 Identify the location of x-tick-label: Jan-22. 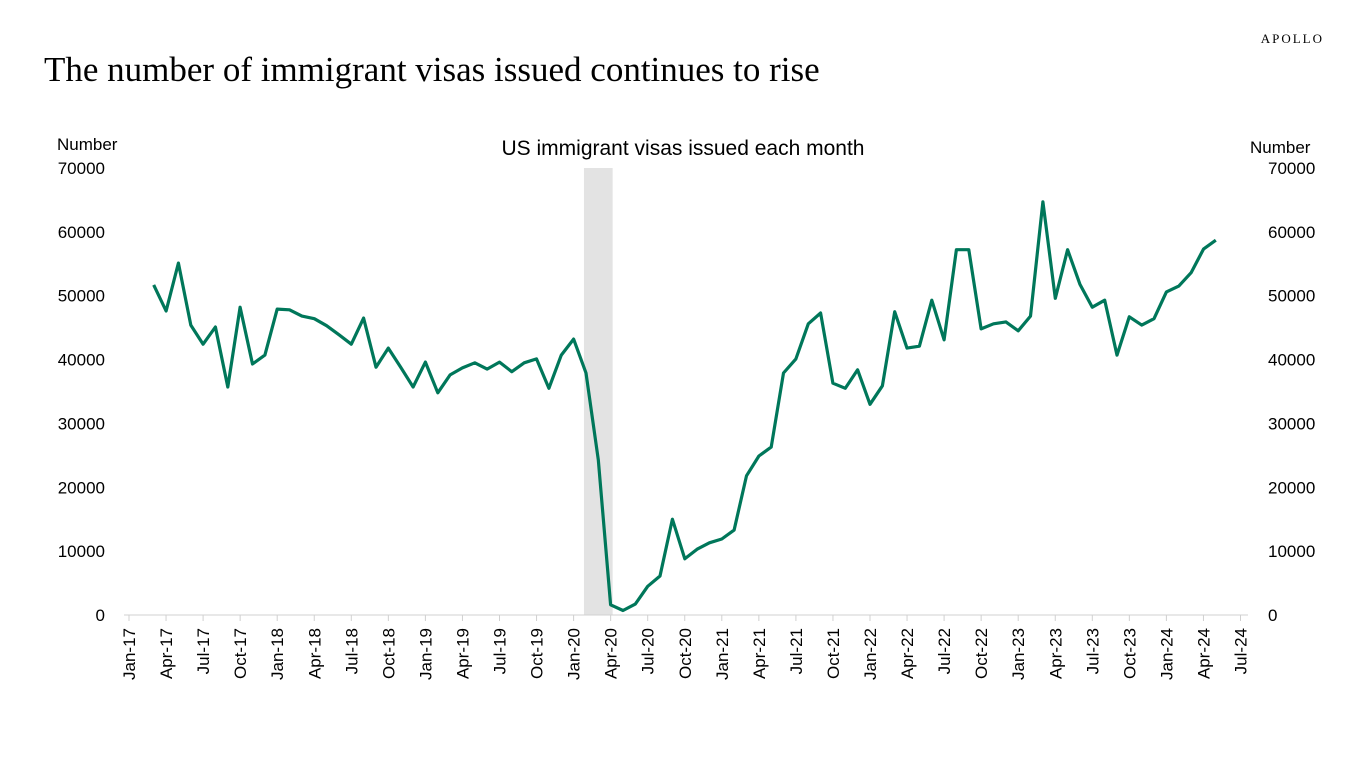
(870, 654).